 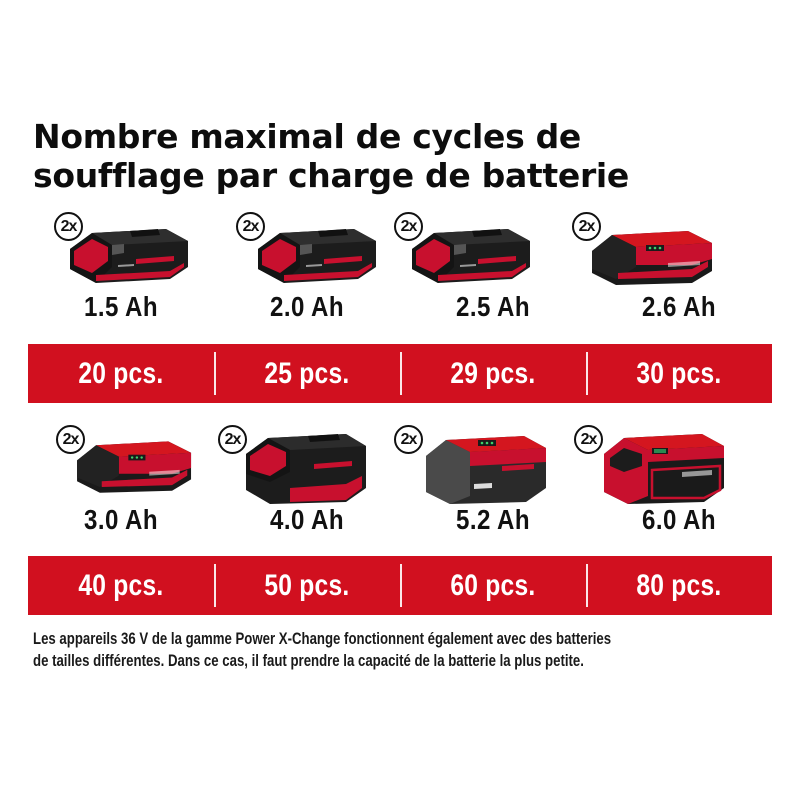 I want to click on battery-card: 2x 1.5 Ah, so click(x=121, y=272).